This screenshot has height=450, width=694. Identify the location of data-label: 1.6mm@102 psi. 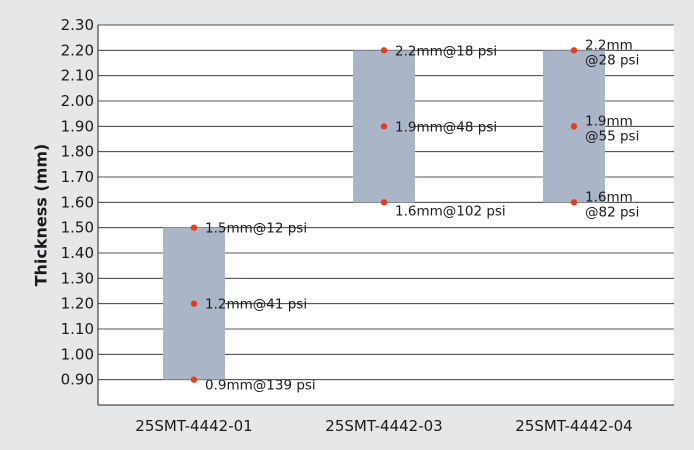
(450, 211).